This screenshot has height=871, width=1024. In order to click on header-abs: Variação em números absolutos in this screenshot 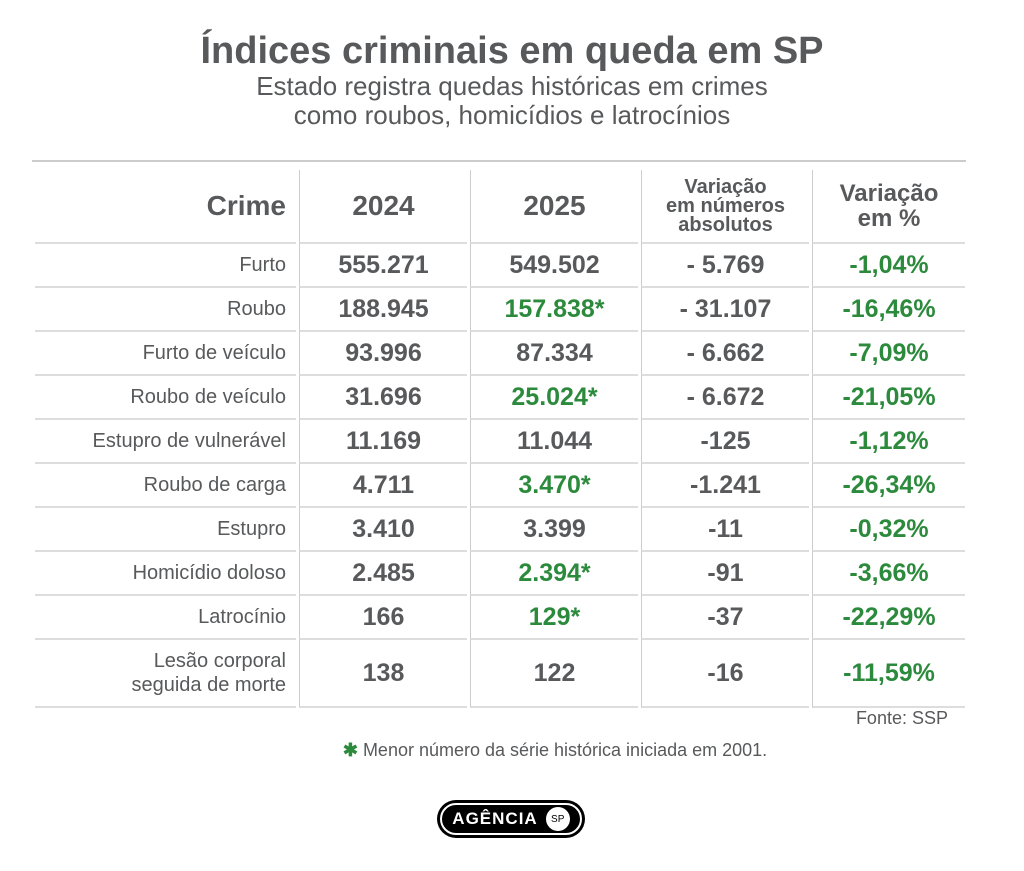, I will do `click(725, 206)`.